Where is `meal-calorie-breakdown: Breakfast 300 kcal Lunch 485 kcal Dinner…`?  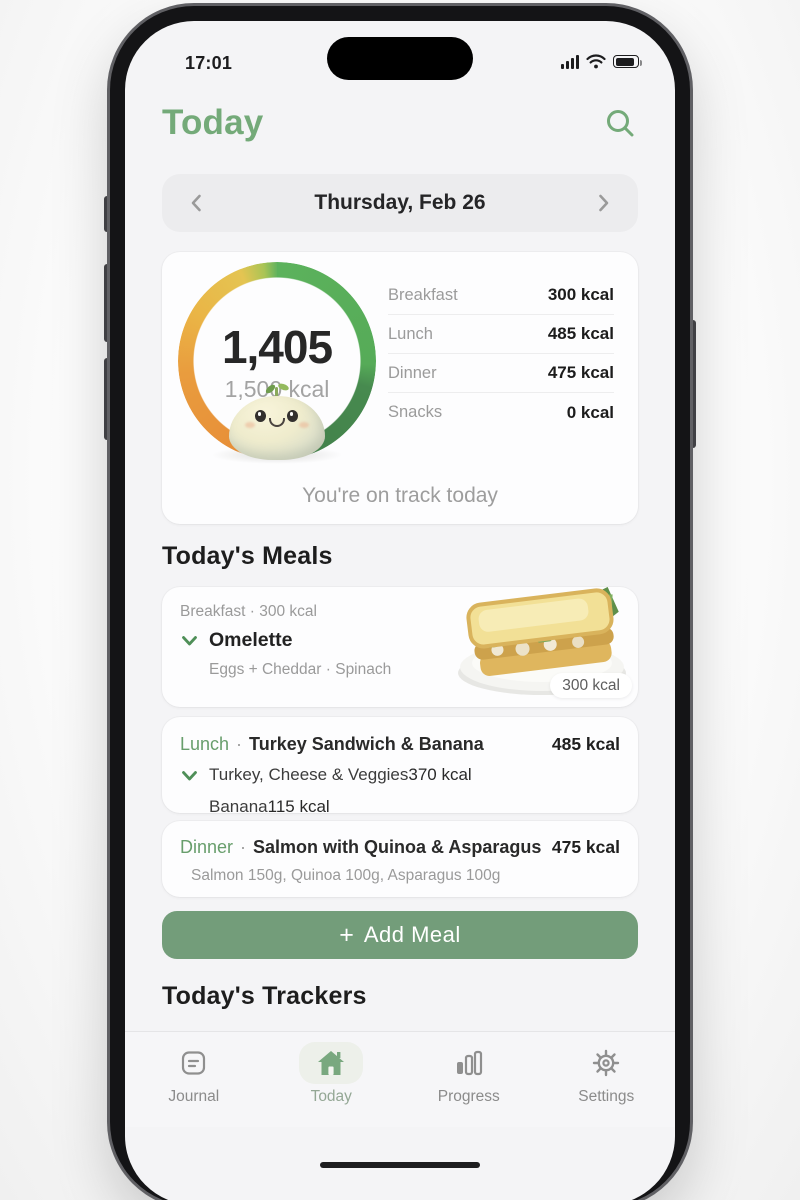 meal-calorie-breakdown: Breakfast 300 kcal Lunch 485 kcal Dinner… is located at coordinates (501, 354).